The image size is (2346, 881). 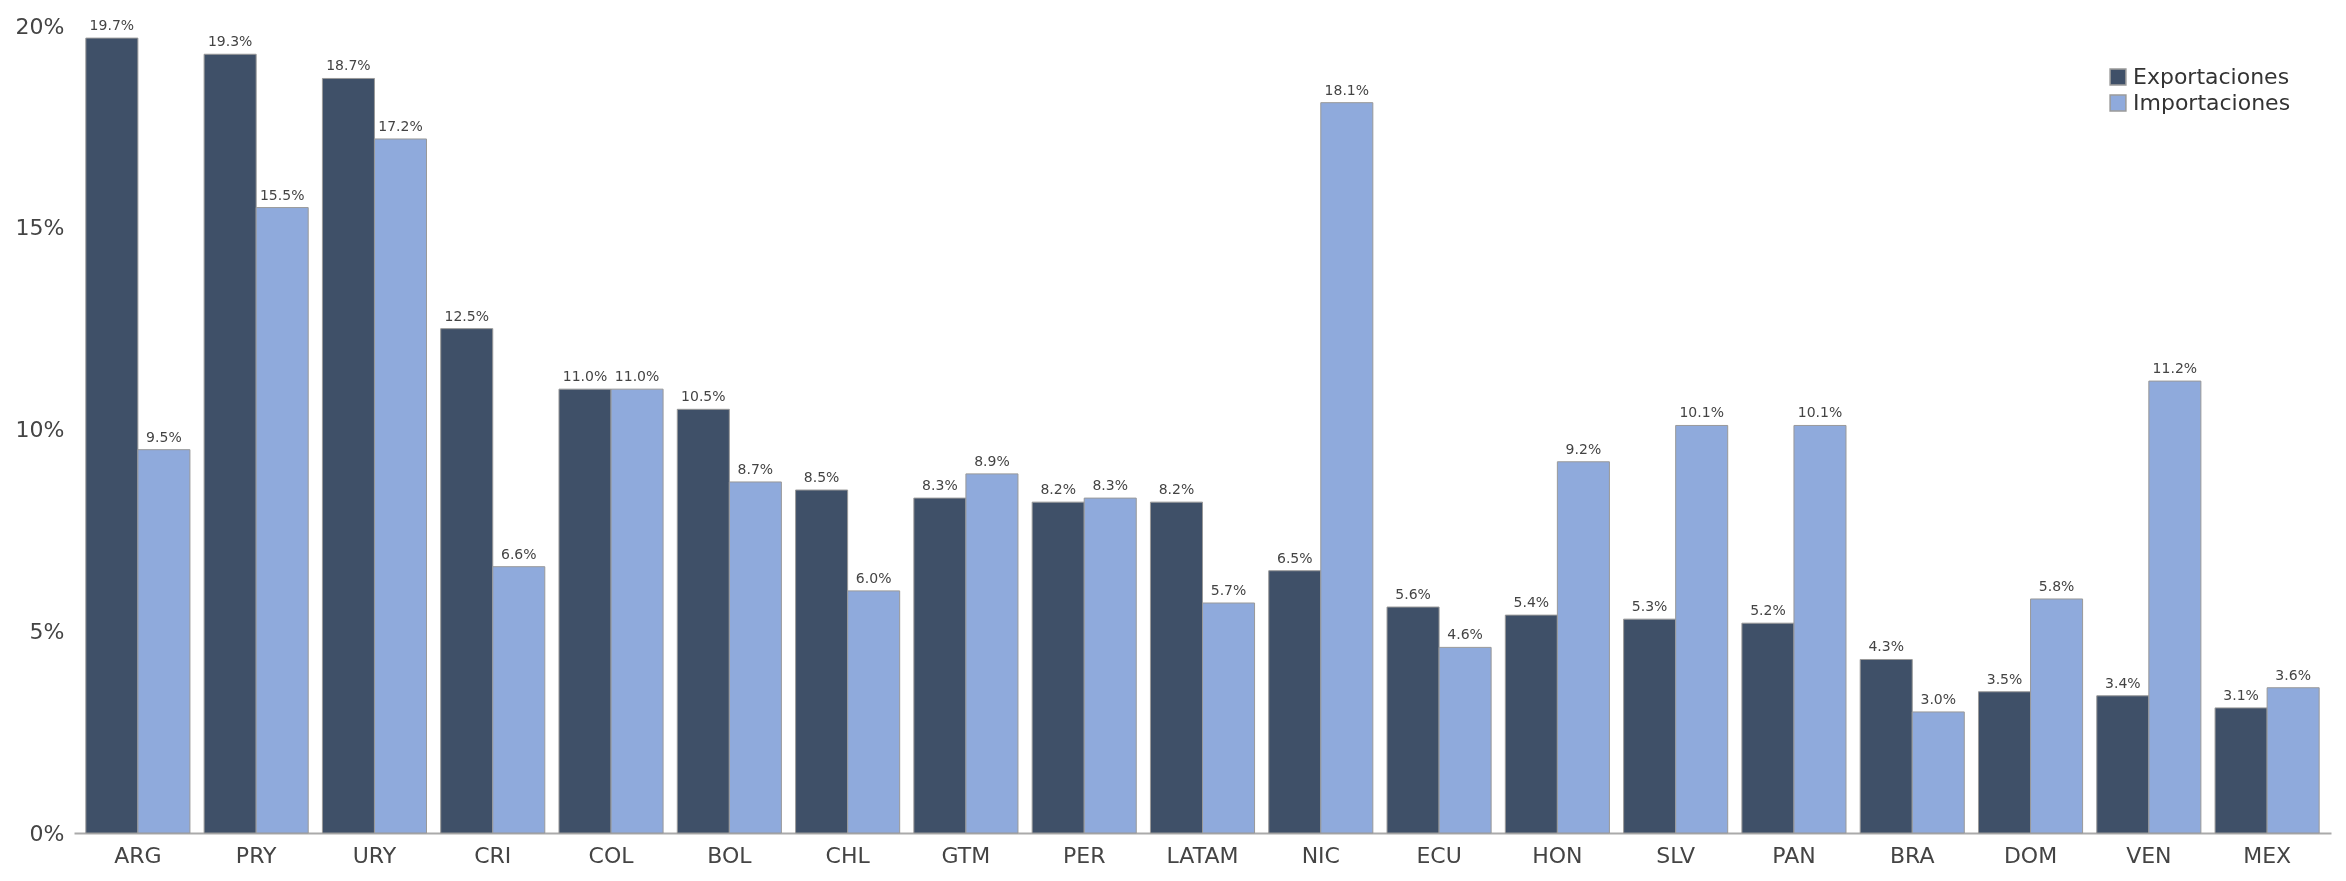 What do you see at coordinates (138, 855) in the screenshot?
I see `x-tick-label: ARG` at bounding box center [138, 855].